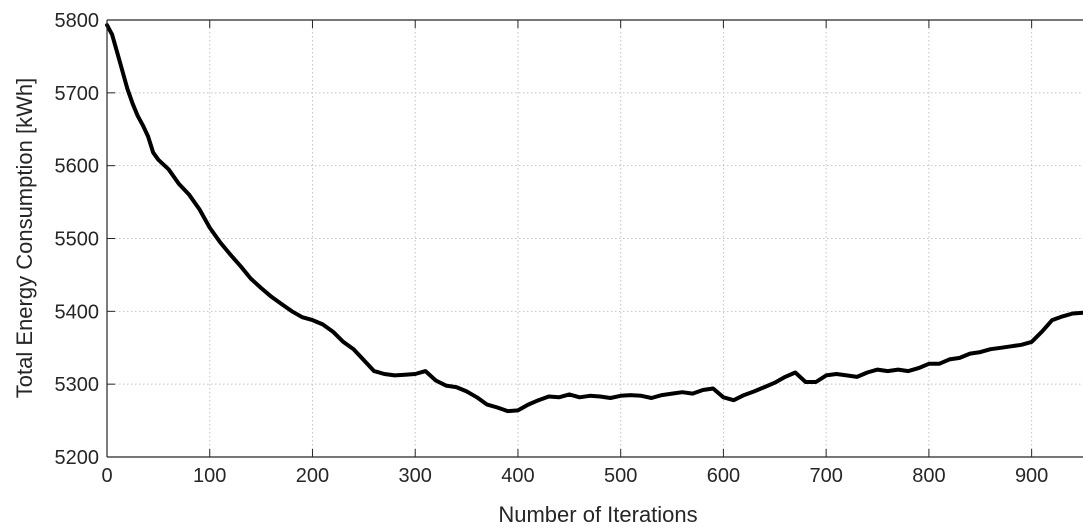  Describe the element at coordinates (415, 476) in the screenshot. I see `x-tick-label: 300` at that location.